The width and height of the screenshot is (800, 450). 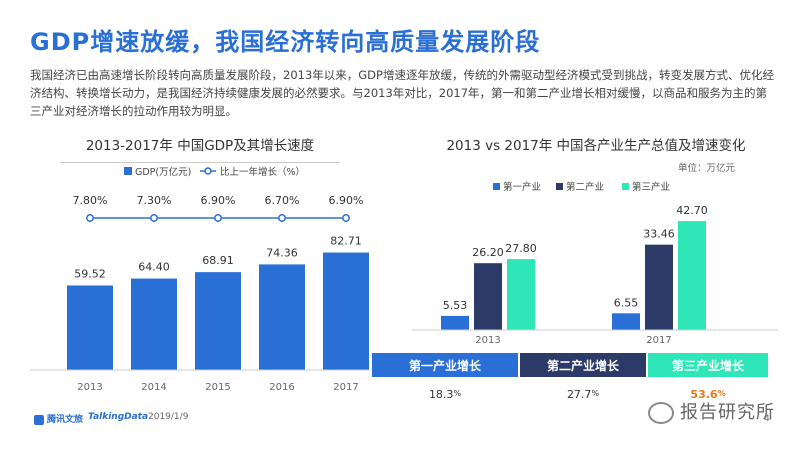 What do you see at coordinates (118, 417) in the screenshot?
I see `logo-talkingdata: TalkingData` at bounding box center [118, 417].